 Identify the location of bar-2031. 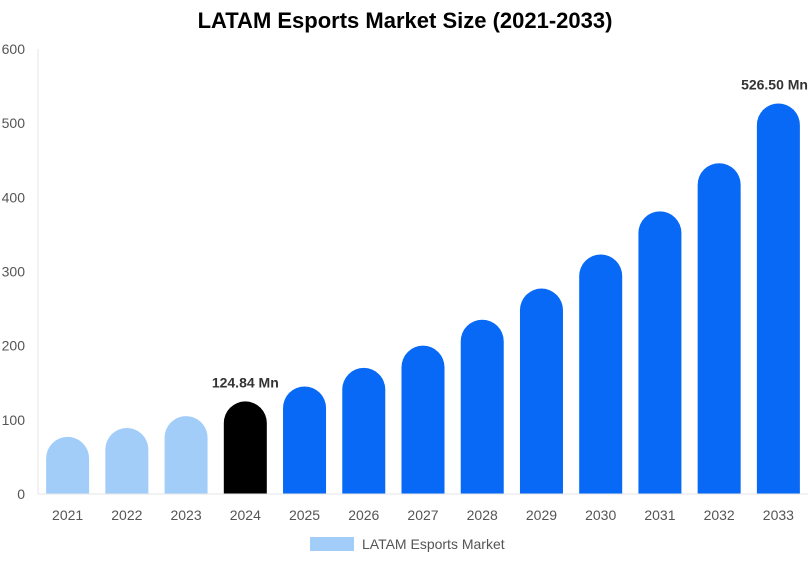
(660, 353).